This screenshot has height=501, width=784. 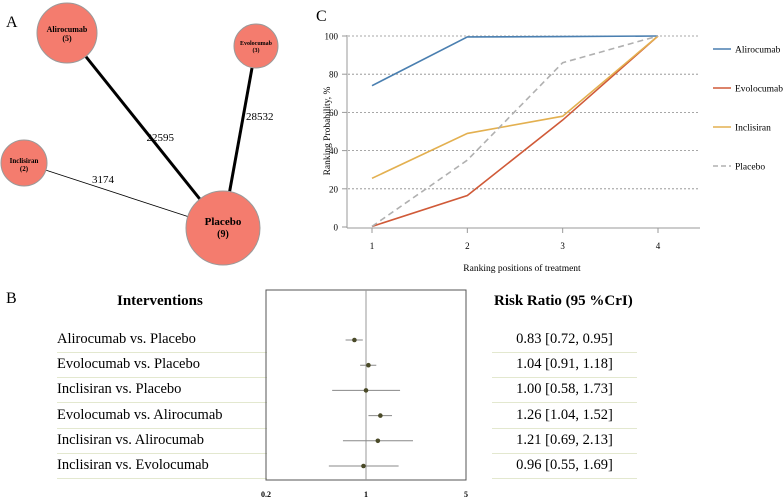 I want to click on network-node-evolocumab: Evolocumab (3), so click(x=256, y=46).